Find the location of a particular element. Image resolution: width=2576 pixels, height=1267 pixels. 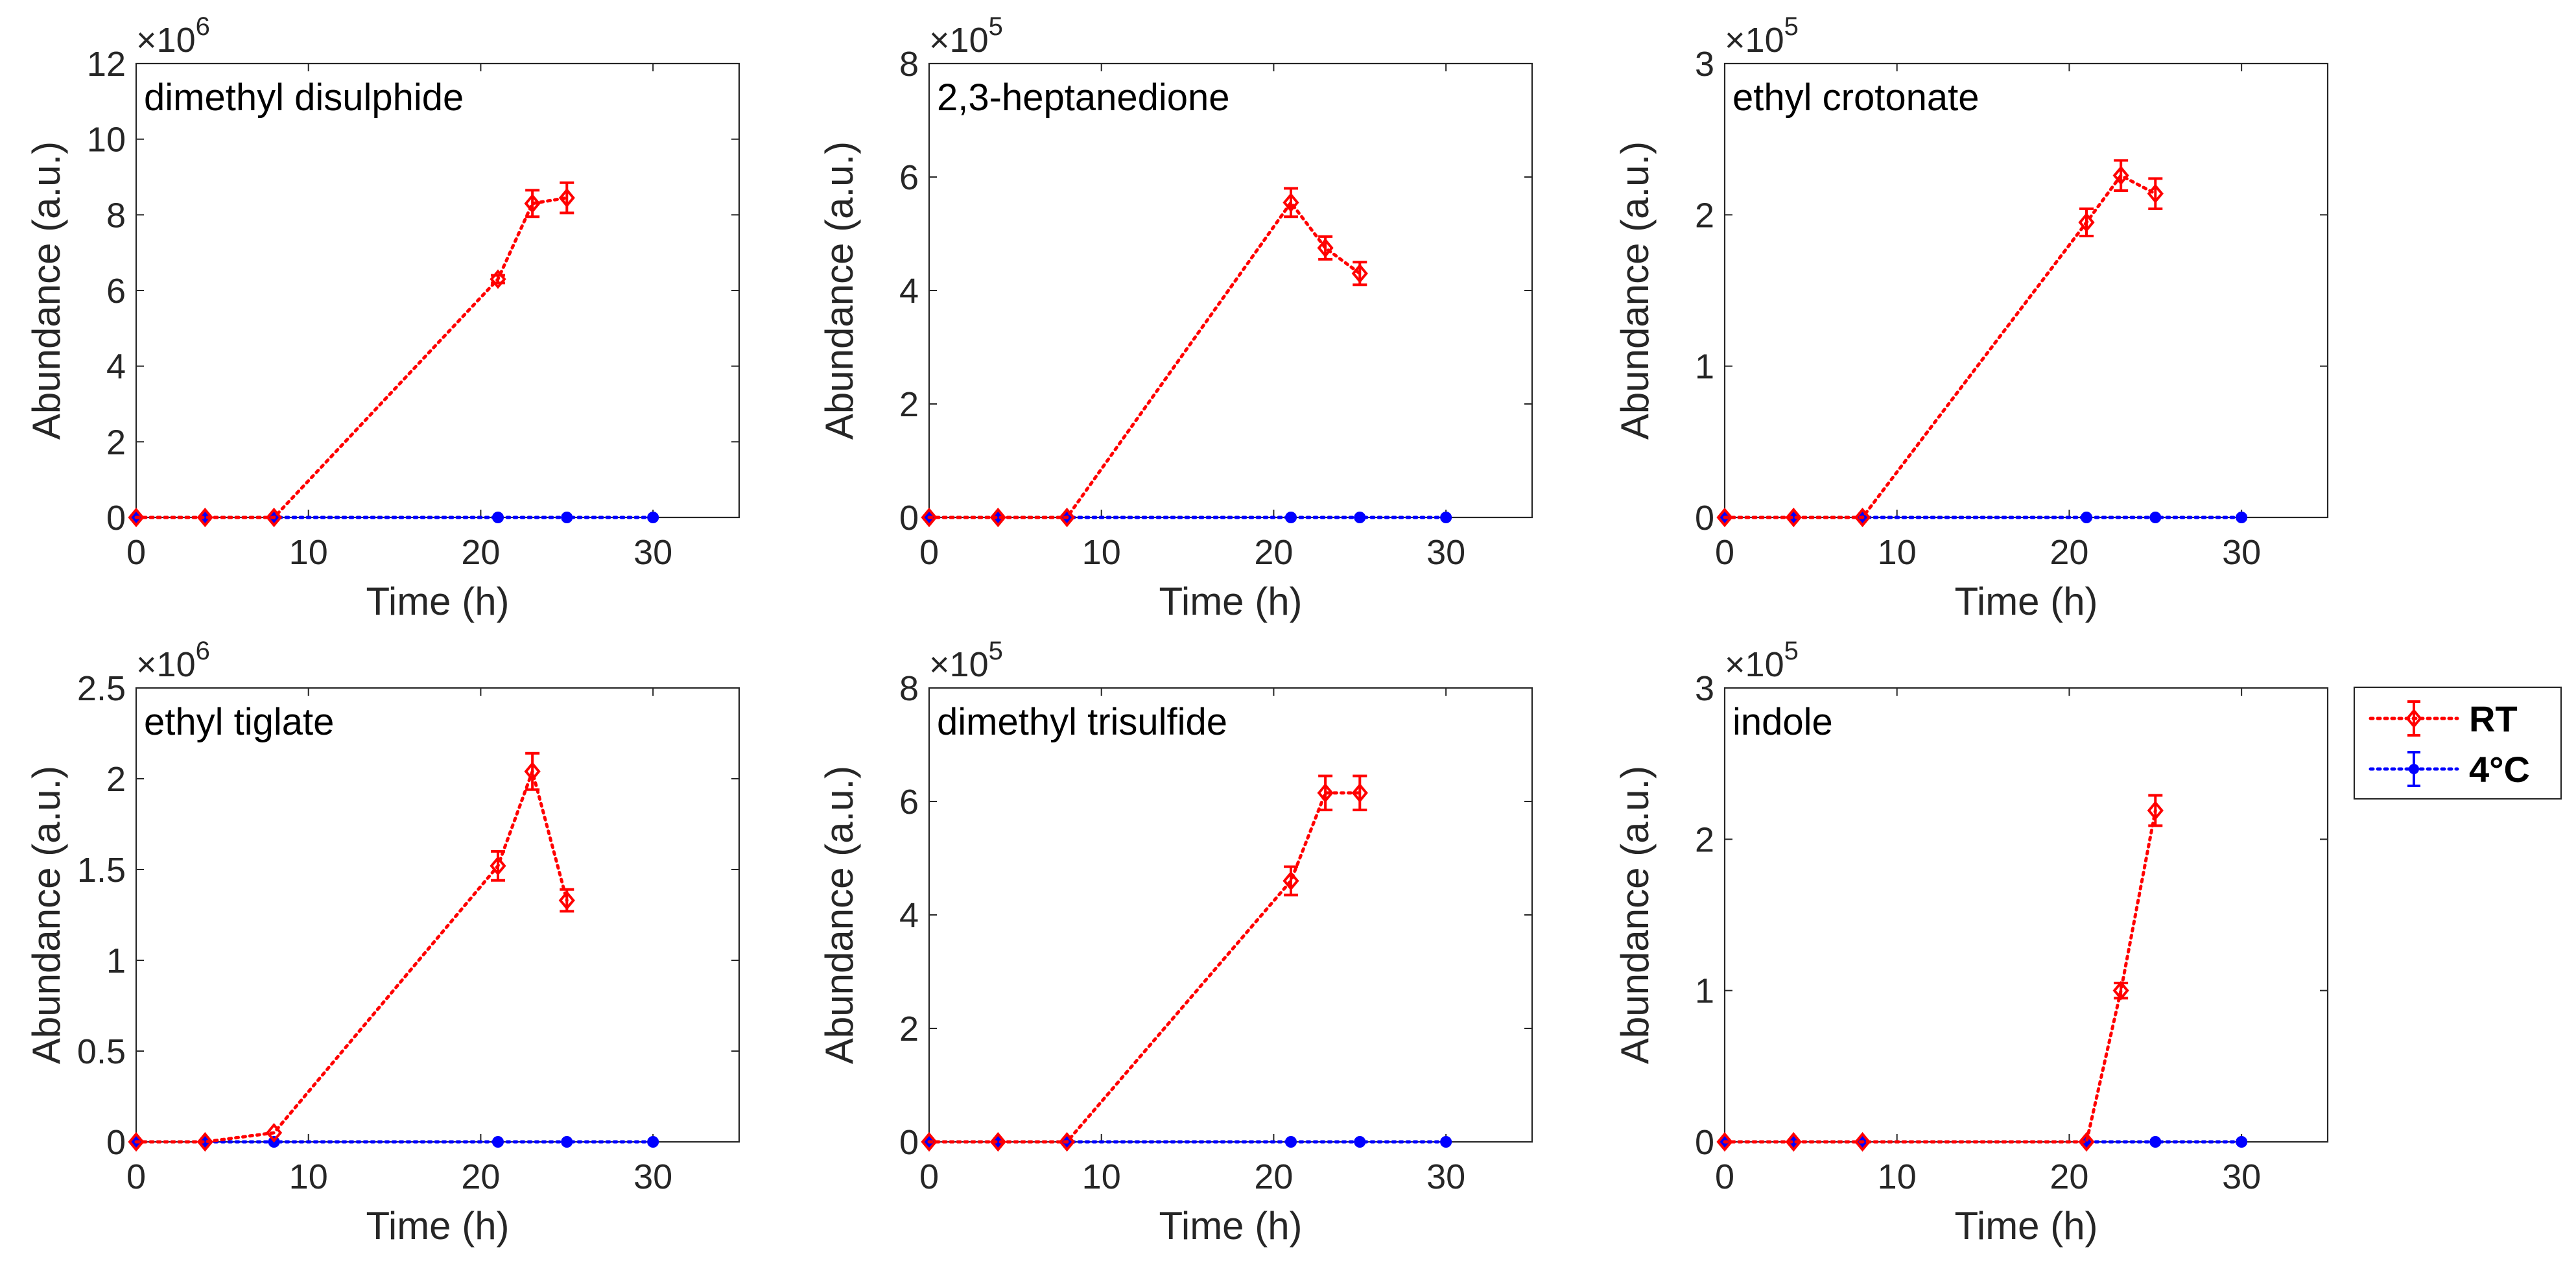

y-tick-label: 8 is located at coordinates (909, 64).